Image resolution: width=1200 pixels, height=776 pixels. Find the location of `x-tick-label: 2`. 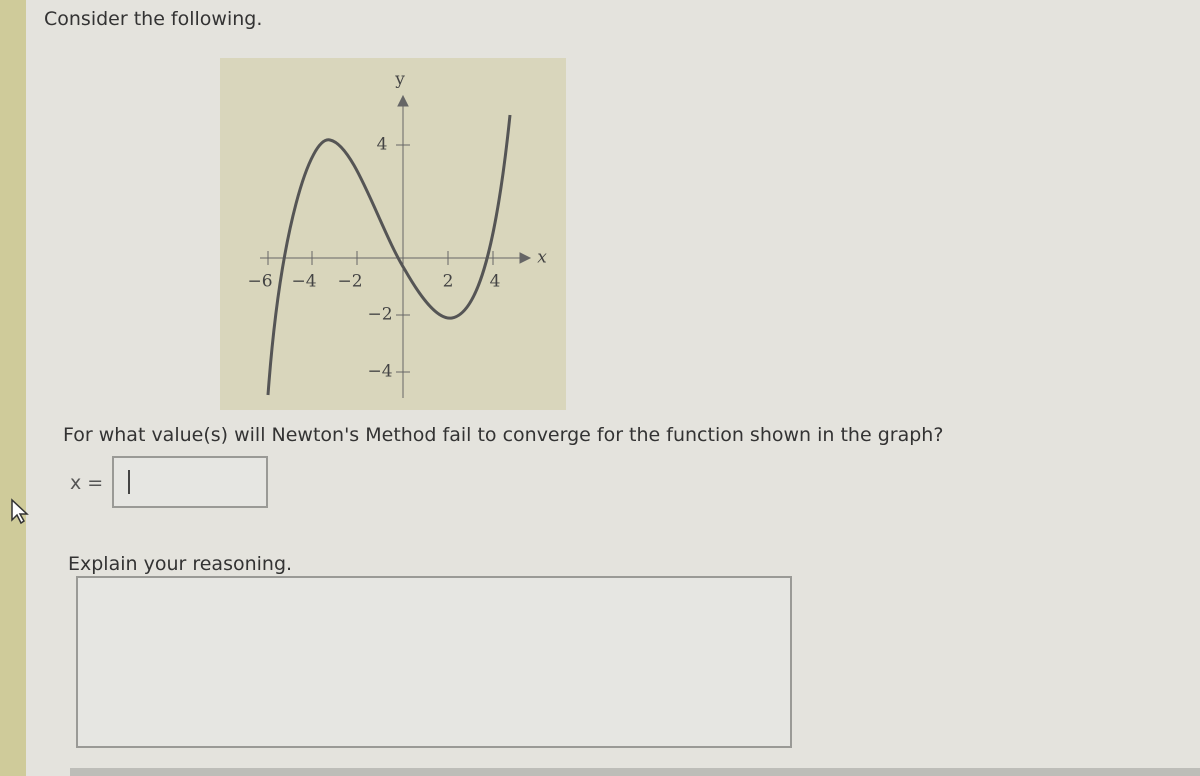

x-tick-label: 2 is located at coordinates (448, 282).